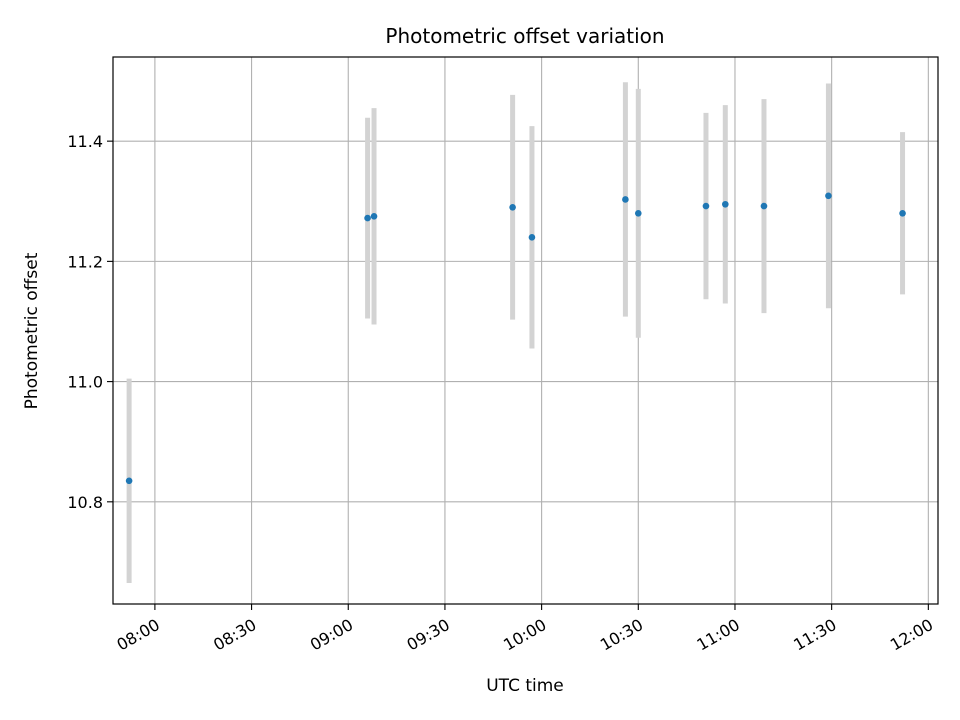 This screenshot has width=960, height=720. Describe the element at coordinates (525, 686) in the screenshot. I see `x-axis-label: UTC time` at that location.